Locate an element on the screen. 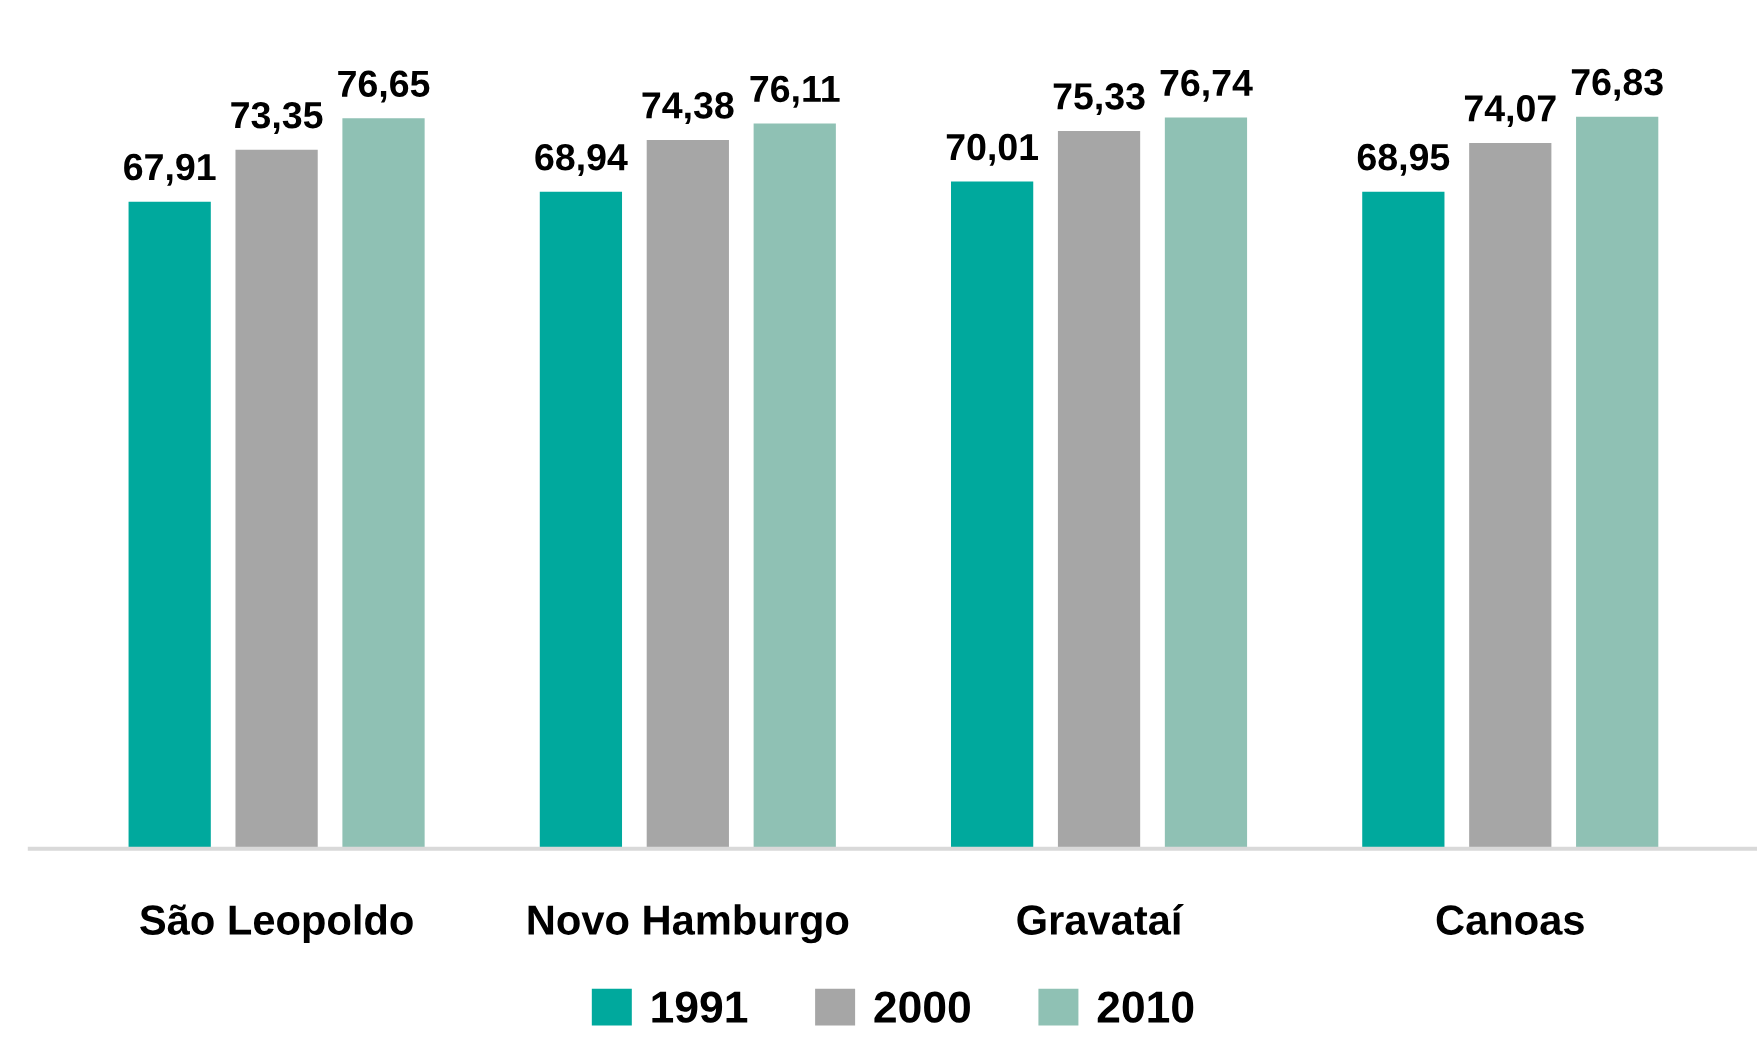  x-tick-label: São Leopoldo is located at coordinates (276, 924).